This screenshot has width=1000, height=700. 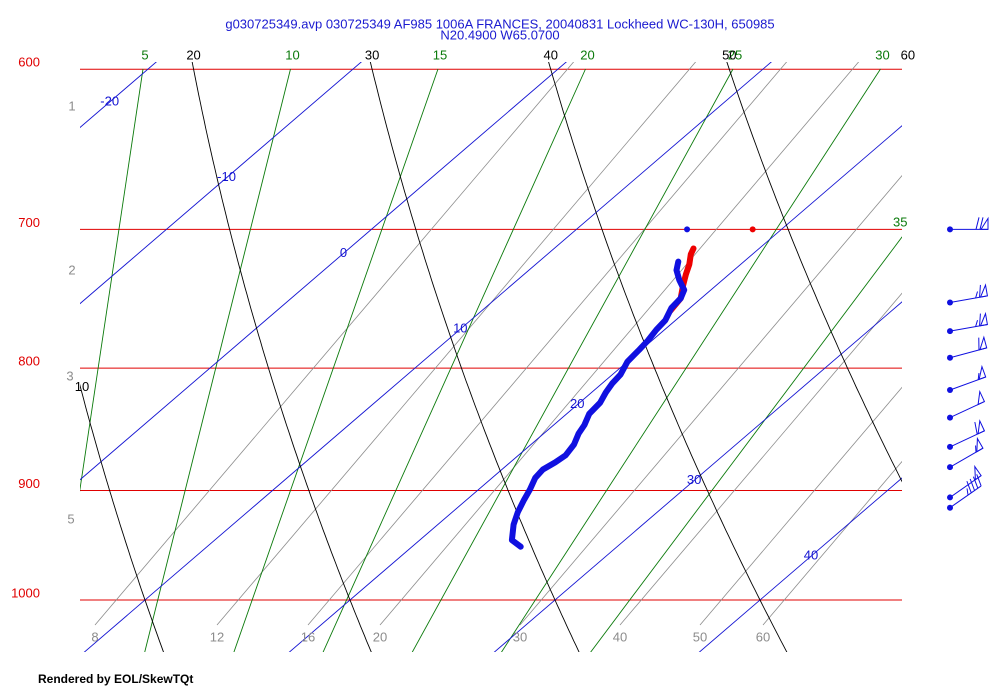 I want to click on isotherm-label: -10, so click(x=226, y=176).